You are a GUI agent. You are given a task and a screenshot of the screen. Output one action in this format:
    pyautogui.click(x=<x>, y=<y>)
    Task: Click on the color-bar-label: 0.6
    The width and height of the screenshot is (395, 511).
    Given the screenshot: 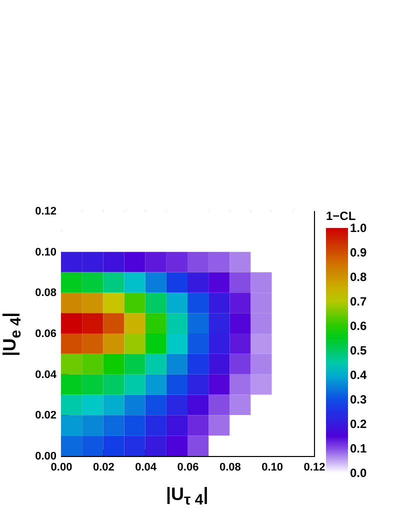 What is the action you would take?
    pyautogui.click(x=359, y=326)
    